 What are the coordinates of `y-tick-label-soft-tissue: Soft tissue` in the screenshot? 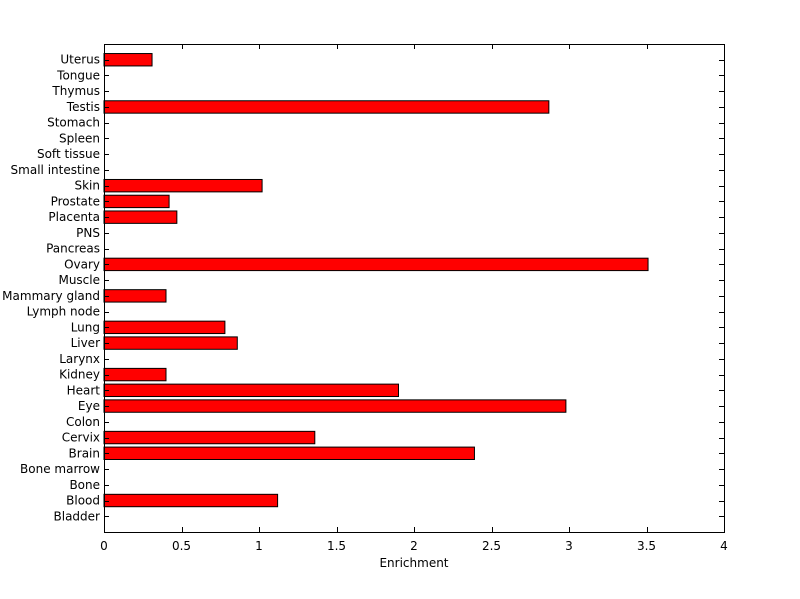 It's located at (68, 154).